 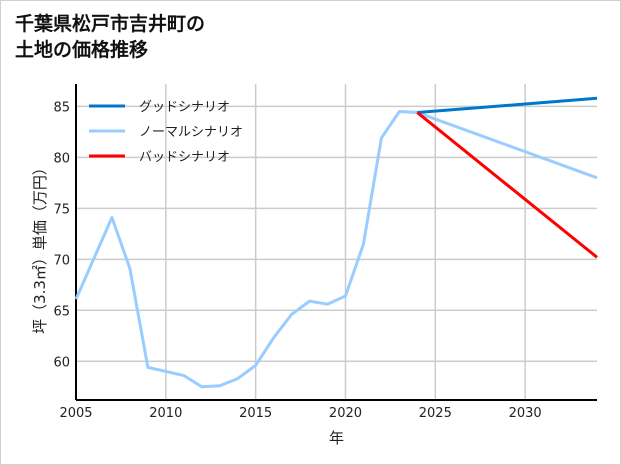 What do you see at coordinates (40, 247) in the screenshot?
I see `y-axis-label: 坪（3.3㎡）単価（万円）` at bounding box center [40, 247].